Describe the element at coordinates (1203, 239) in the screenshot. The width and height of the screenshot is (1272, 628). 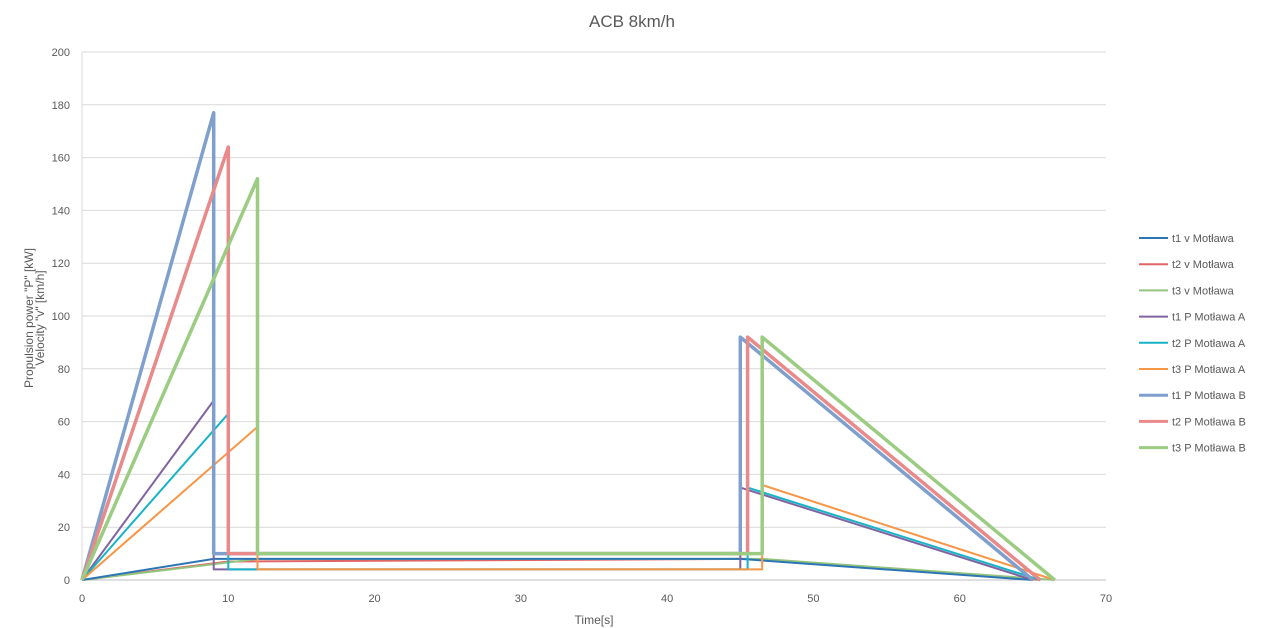
I see `legend-label: t1 v Motława` at that location.